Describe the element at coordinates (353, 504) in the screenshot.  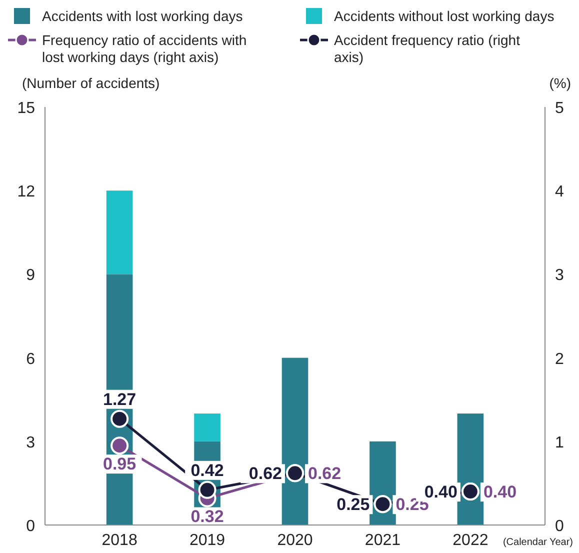
I see `data-label: 0.25` at that location.